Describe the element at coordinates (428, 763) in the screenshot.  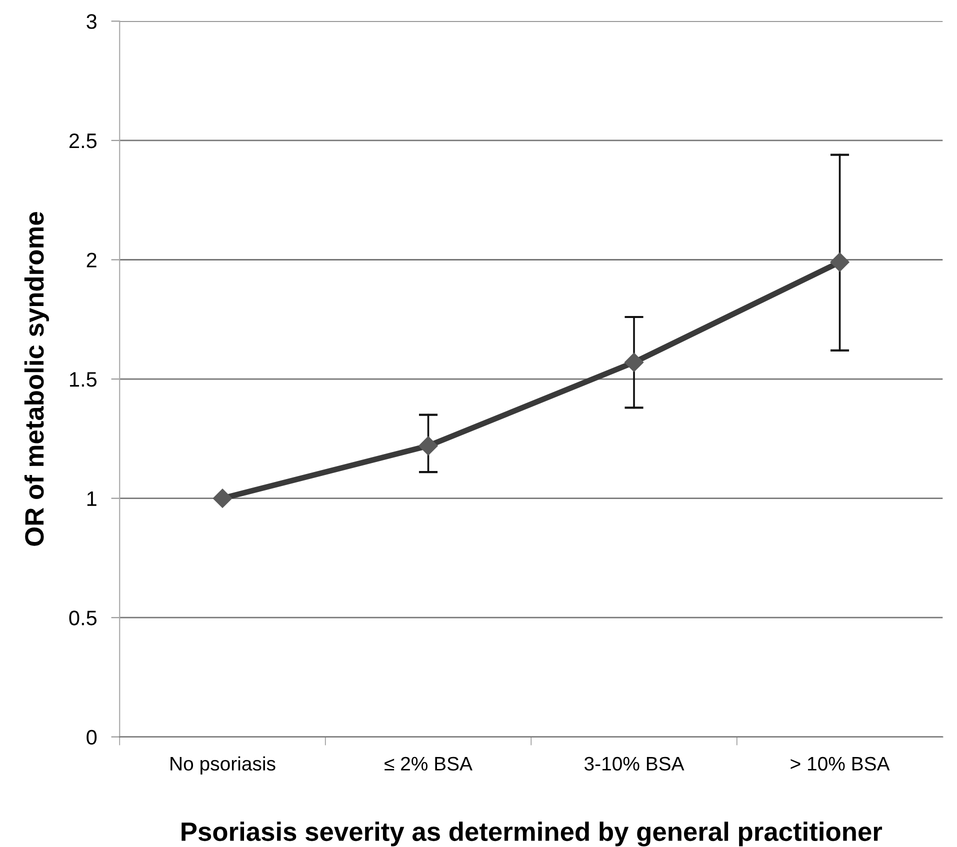
I see `x-tick-label: ≤ 2% BSA` at that location.